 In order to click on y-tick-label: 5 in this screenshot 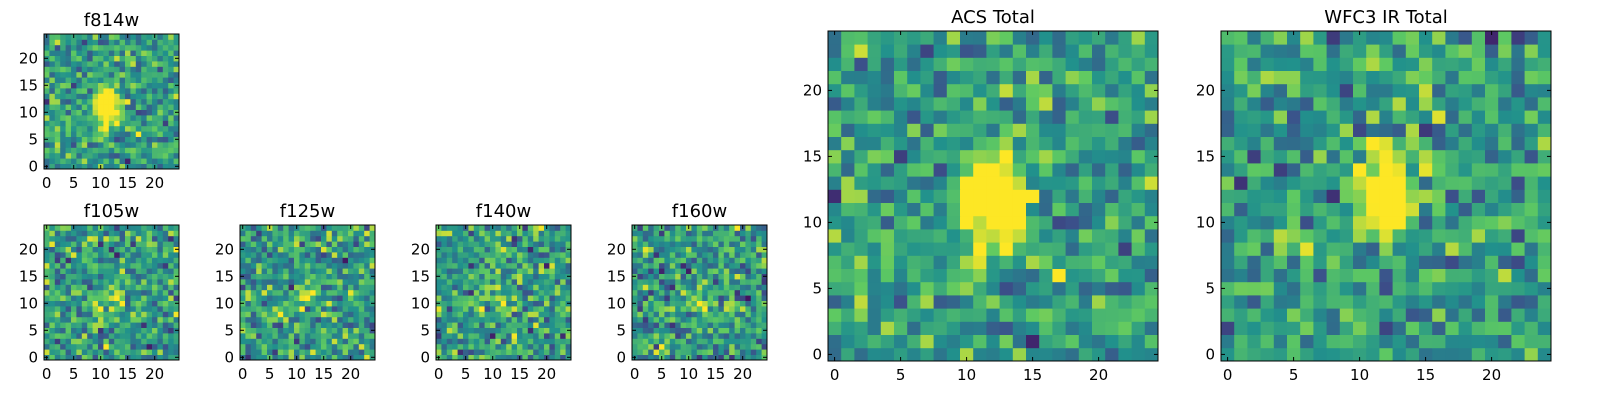, I will do `click(33, 139)`.